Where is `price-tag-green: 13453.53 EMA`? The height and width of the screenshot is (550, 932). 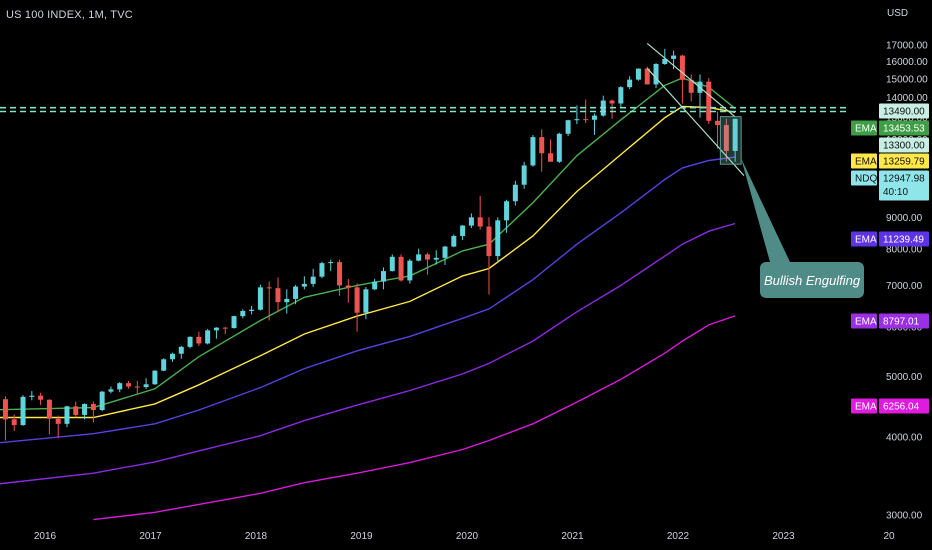 price-tag-green: 13453.53 EMA is located at coordinates (890, 128).